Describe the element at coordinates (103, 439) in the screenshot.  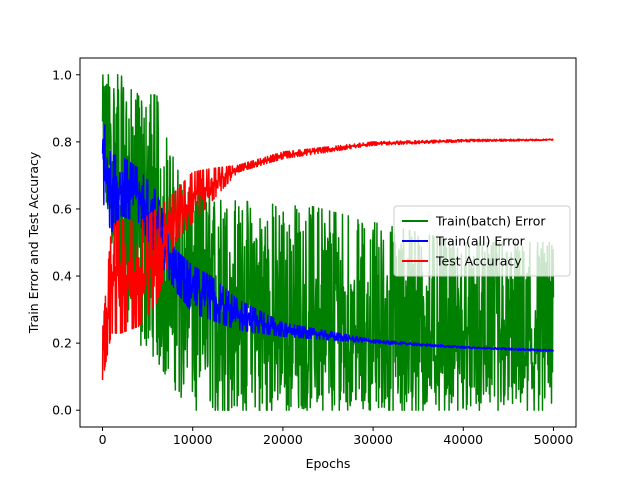
I see `x-tick-label: 0` at that location.